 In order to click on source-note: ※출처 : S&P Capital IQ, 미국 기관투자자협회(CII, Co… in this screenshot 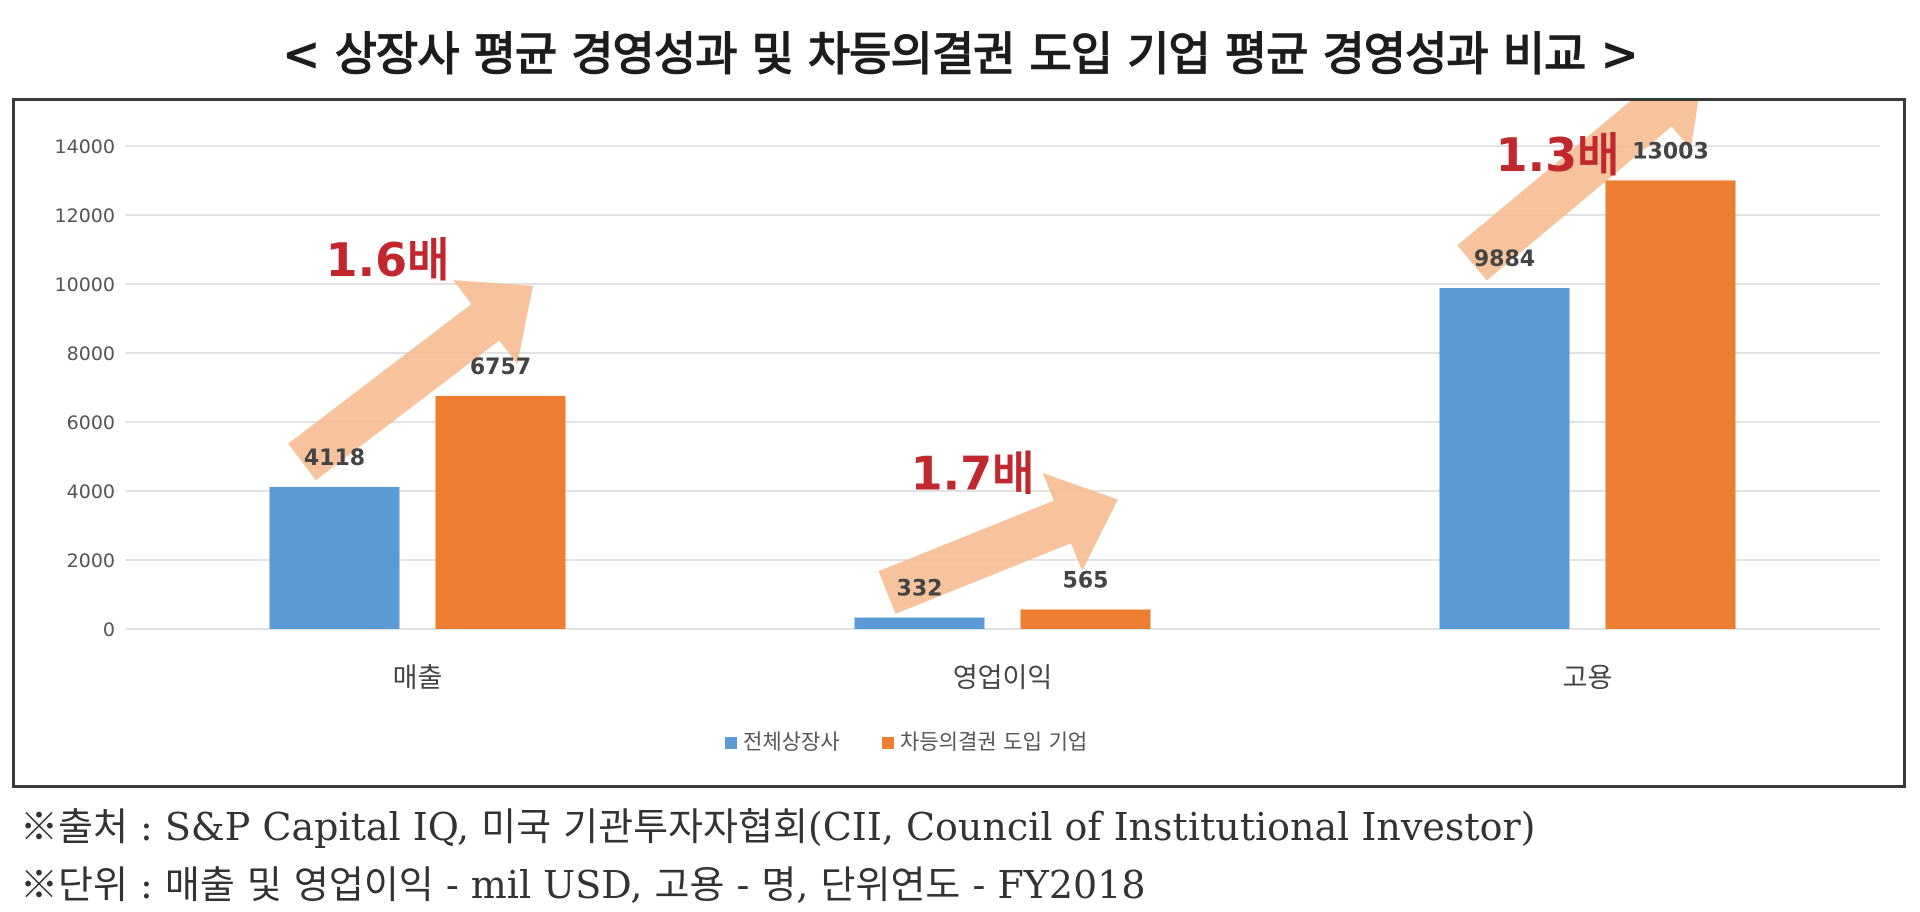, I will do `click(778, 827)`.